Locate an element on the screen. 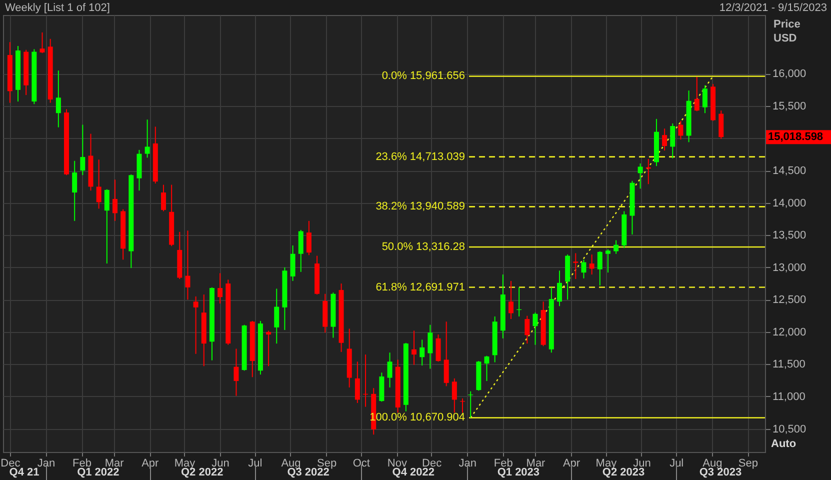 Image resolution: width=831 pixels, height=480 pixels. y-tick-label: 10,500 is located at coordinates (789, 429).